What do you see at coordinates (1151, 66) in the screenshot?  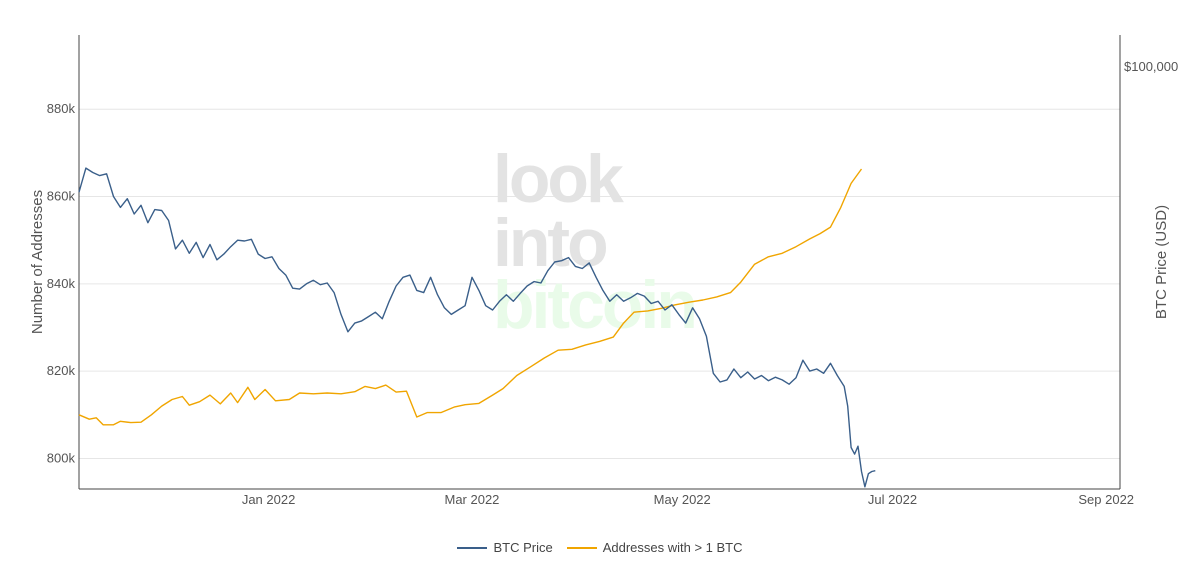 I see `y2-tick-label: $100,000` at bounding box center [1151, 66].